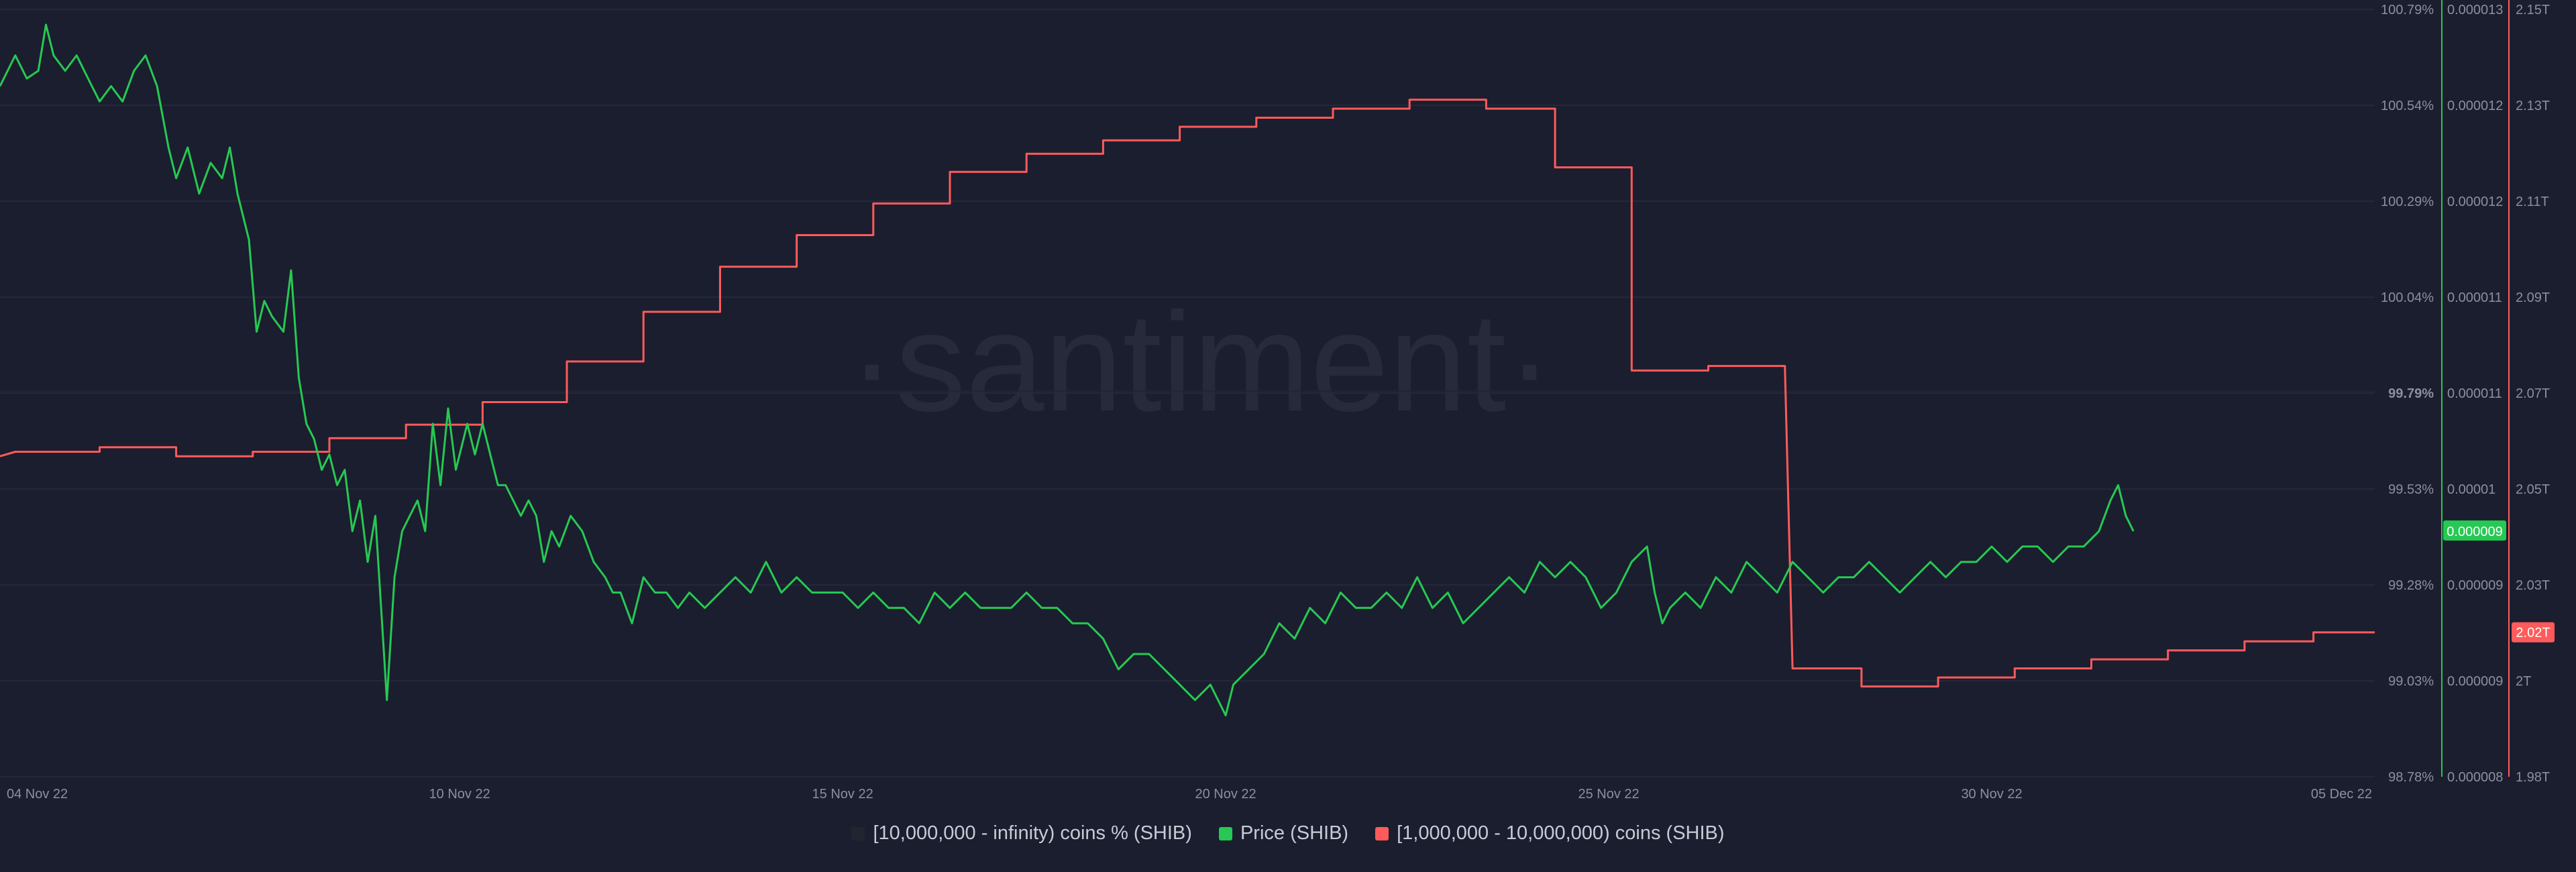 Image resolution: width=2576 pixels, height=872 pixels. Describe the element at coordinates (459, 795) in the screenshot. I see `x-tick-label: 10 Nov 22` at that location.